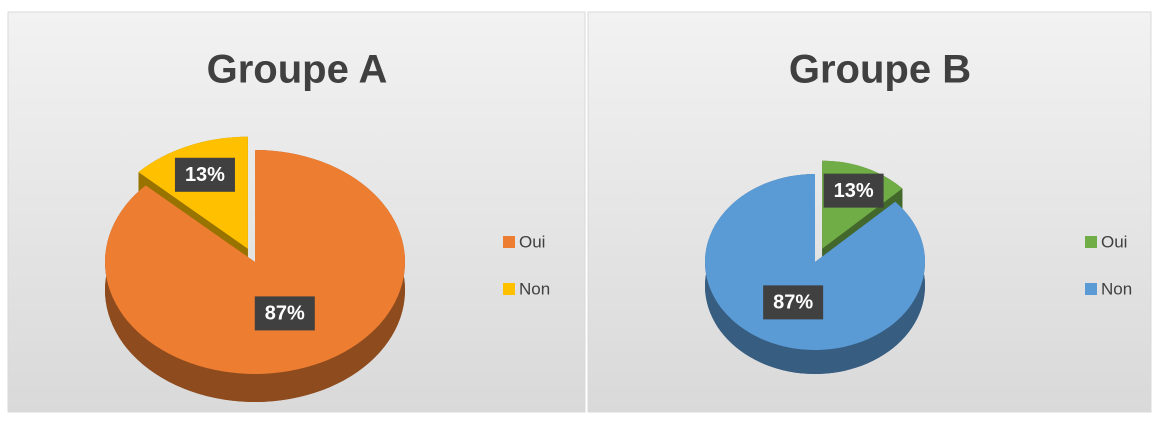  I want to click on chart-title: Groupe B, so click(880, 70).